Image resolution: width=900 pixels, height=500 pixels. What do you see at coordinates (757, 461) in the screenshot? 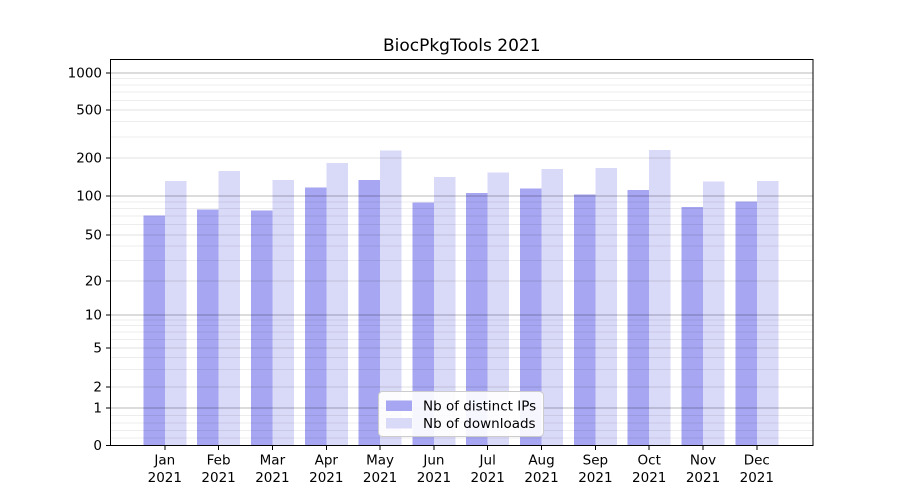
I see `x-tick-label-month: Dec` at bounding box center [757, 461].